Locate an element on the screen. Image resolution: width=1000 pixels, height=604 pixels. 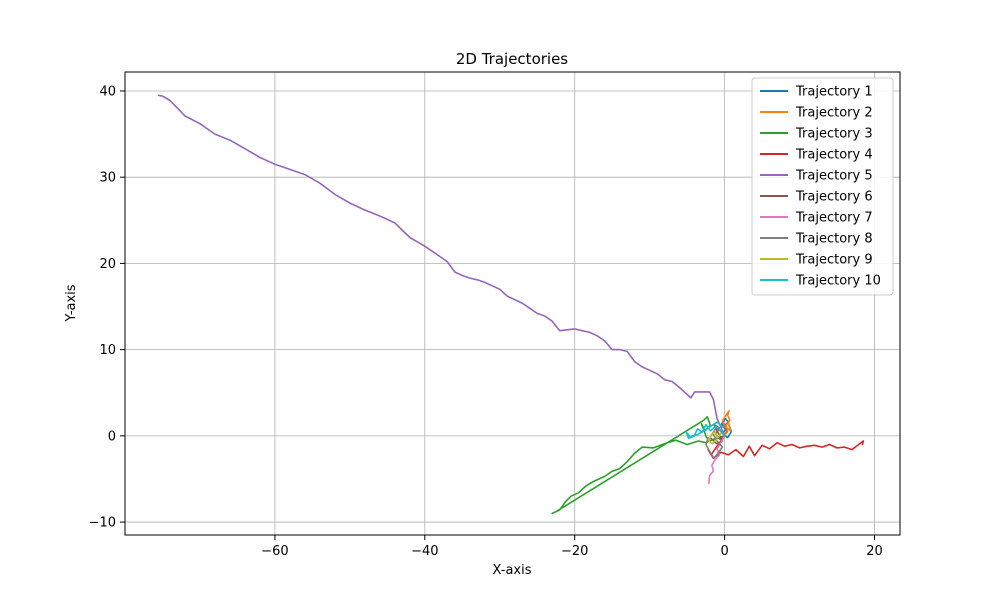
legend-label: Trajectory 4 is located at coordinates (834, 155).